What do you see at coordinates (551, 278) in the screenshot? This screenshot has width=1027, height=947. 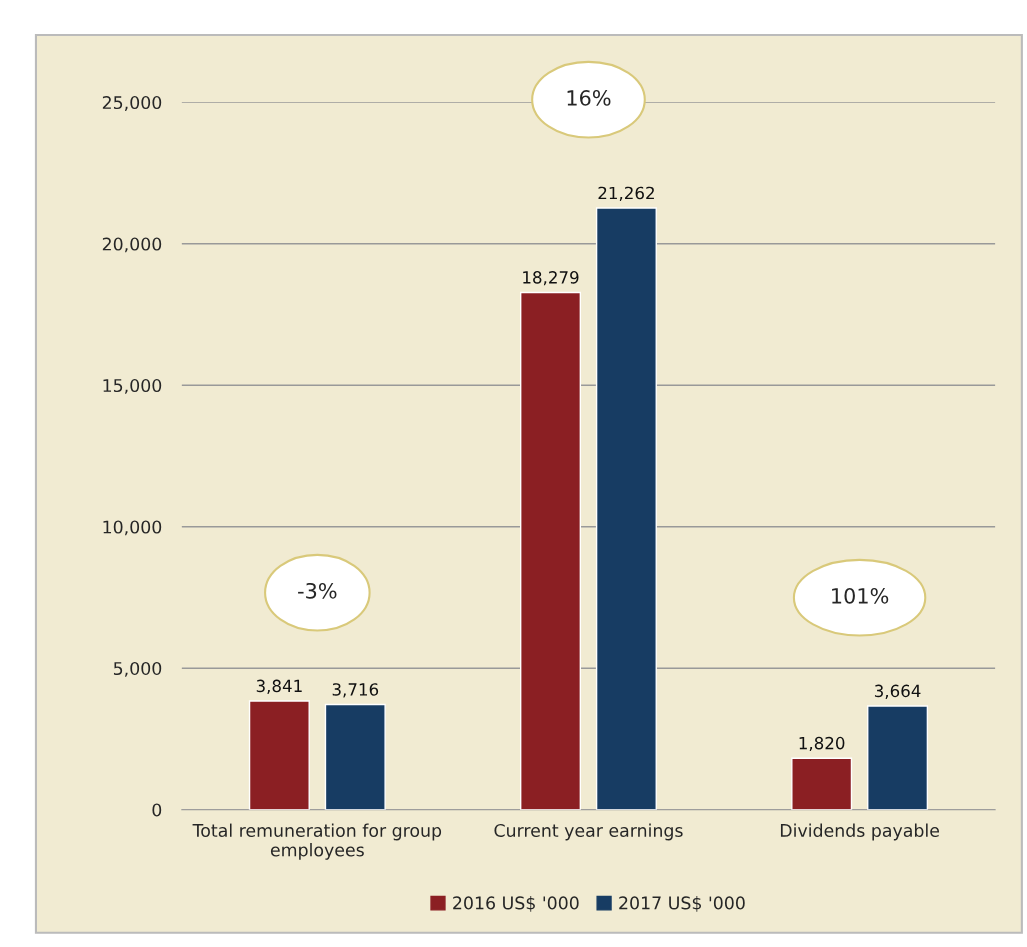 I see `text: 18,279` at bounding box center [551, 278].